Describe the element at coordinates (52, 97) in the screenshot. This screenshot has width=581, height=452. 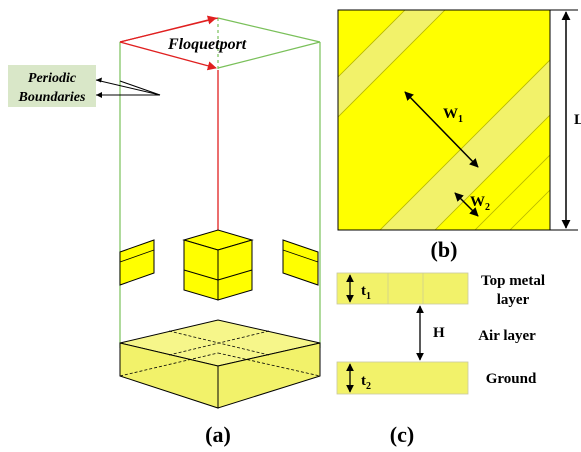
I see `periodic-boundaries-label-line2: Boundaries` at that location.